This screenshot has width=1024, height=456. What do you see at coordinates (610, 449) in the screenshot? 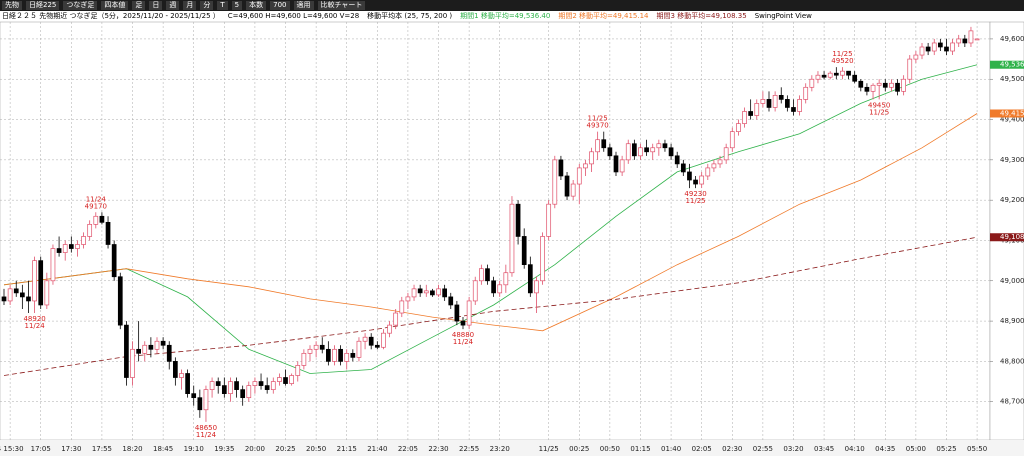
I see `x-tick-label: 00:50` at bounding box center [610, 449].